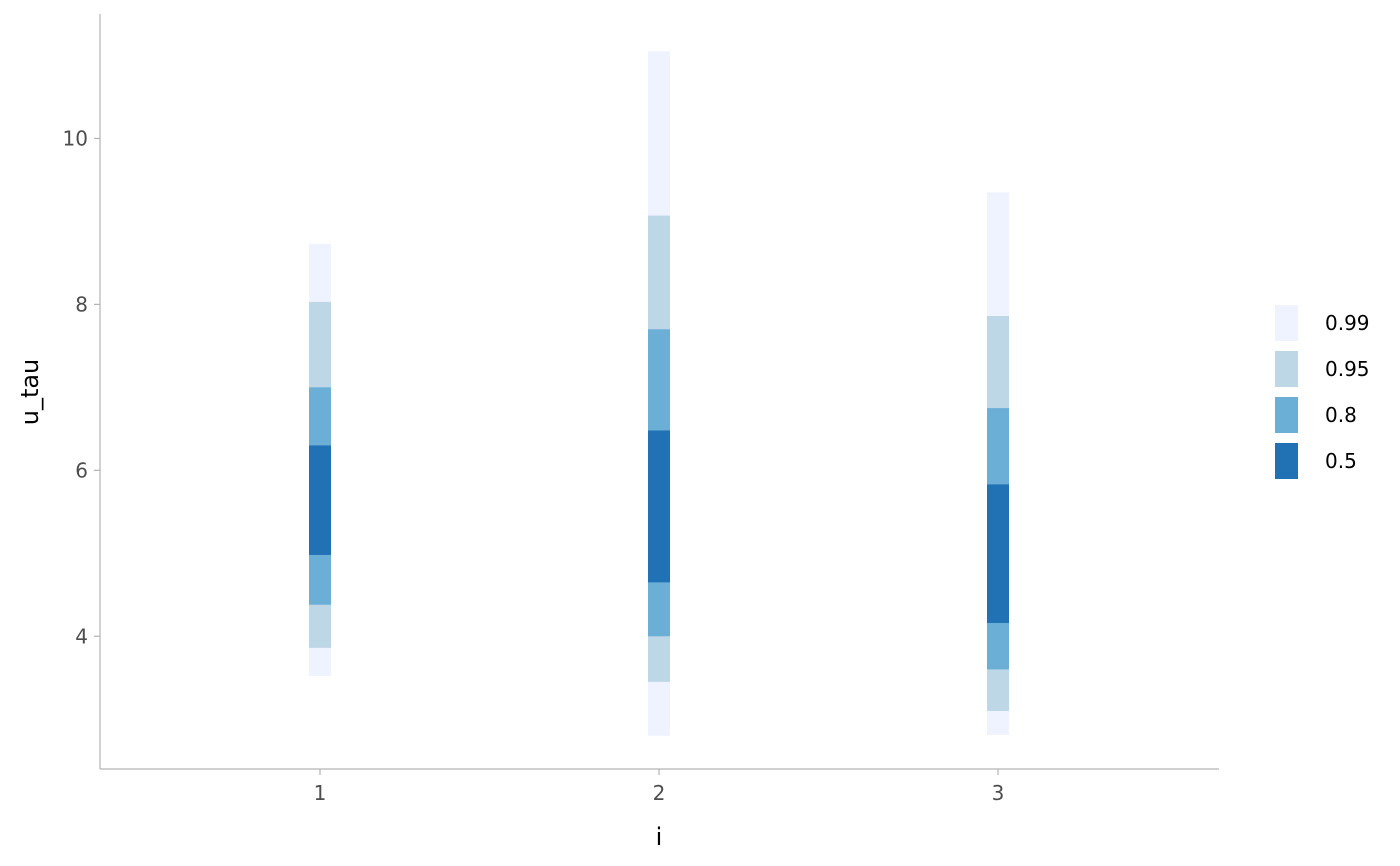 The width and height of the screenshot is (1400, 866). Describe the element at coordinates (81, 636) in the screenshot. I see `y-tick-label: 4` at that location.